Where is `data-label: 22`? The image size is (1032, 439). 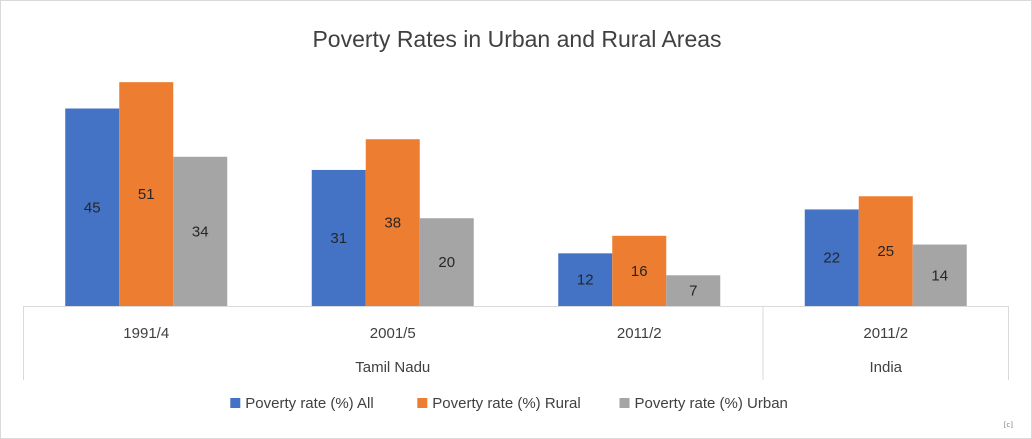 data-label: 22 is located at coordinates (831, 258).